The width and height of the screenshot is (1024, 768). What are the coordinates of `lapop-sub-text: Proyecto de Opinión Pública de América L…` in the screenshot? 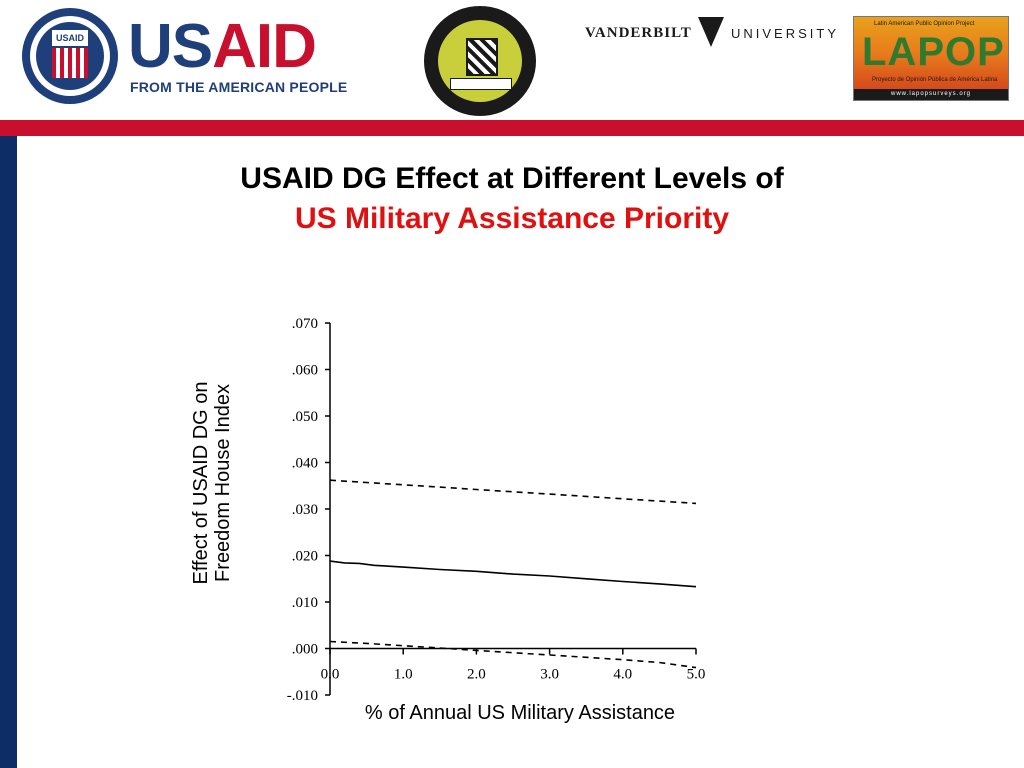 It's located at (935, 80).